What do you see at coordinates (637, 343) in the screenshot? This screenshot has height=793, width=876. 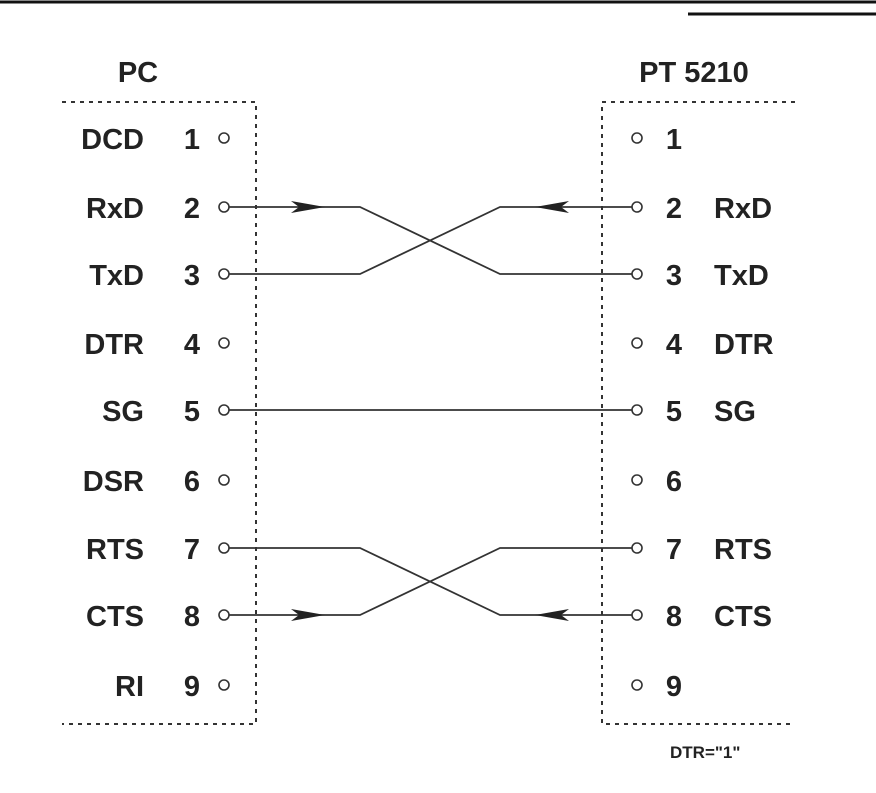 I see `pt5210-pin-4-terminal` at bounding box center [637, 343].